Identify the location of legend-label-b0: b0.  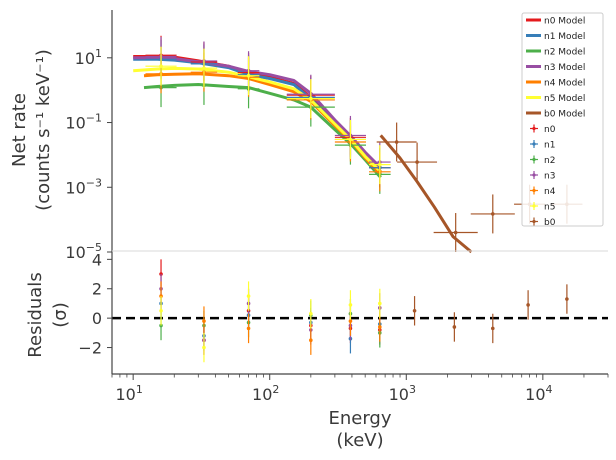
(550, 223).